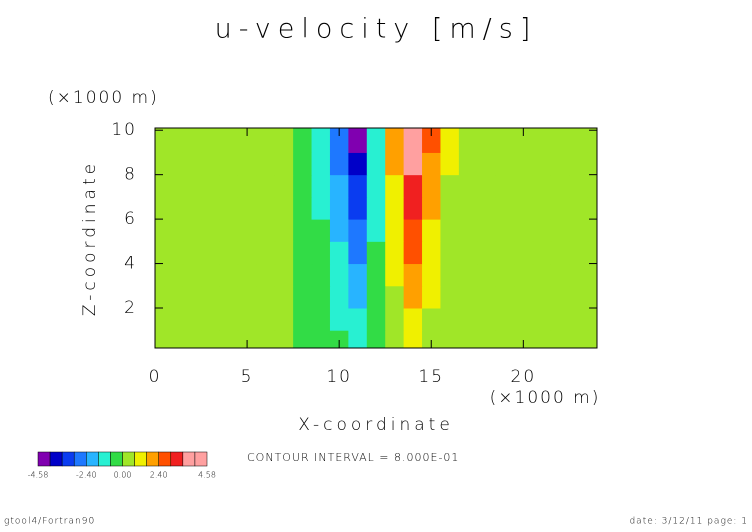 Image resolution: width=752 pixels, height=532 pixels. I want to click on colorbar-label: -2.40, so click(86, 475).